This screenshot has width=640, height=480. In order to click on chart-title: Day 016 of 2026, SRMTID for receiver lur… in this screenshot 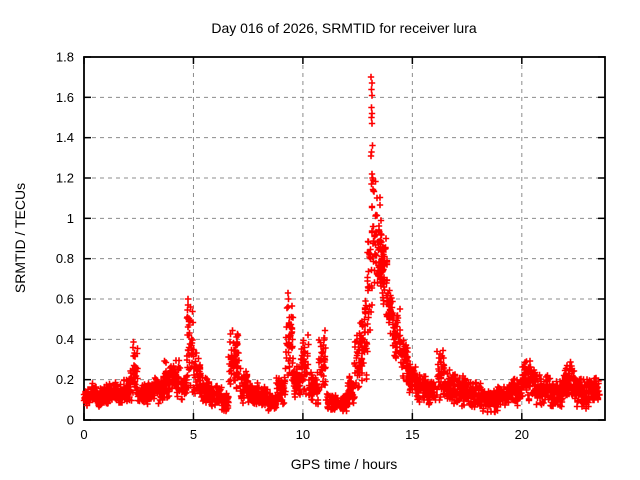, I will do `click(344, 28)`.